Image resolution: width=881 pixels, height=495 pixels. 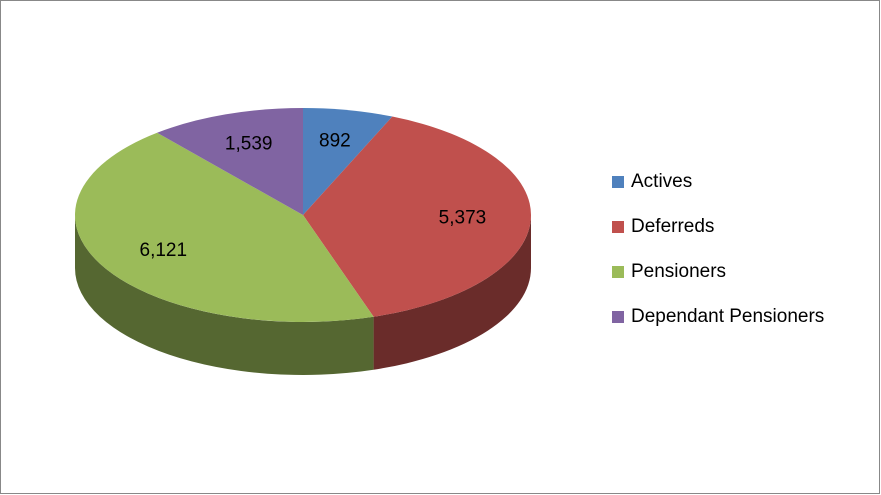 What do you see at coordinates (164, 250) in the screenshot?
I see `data-label: 6,121` at bounding box center [164, 250].